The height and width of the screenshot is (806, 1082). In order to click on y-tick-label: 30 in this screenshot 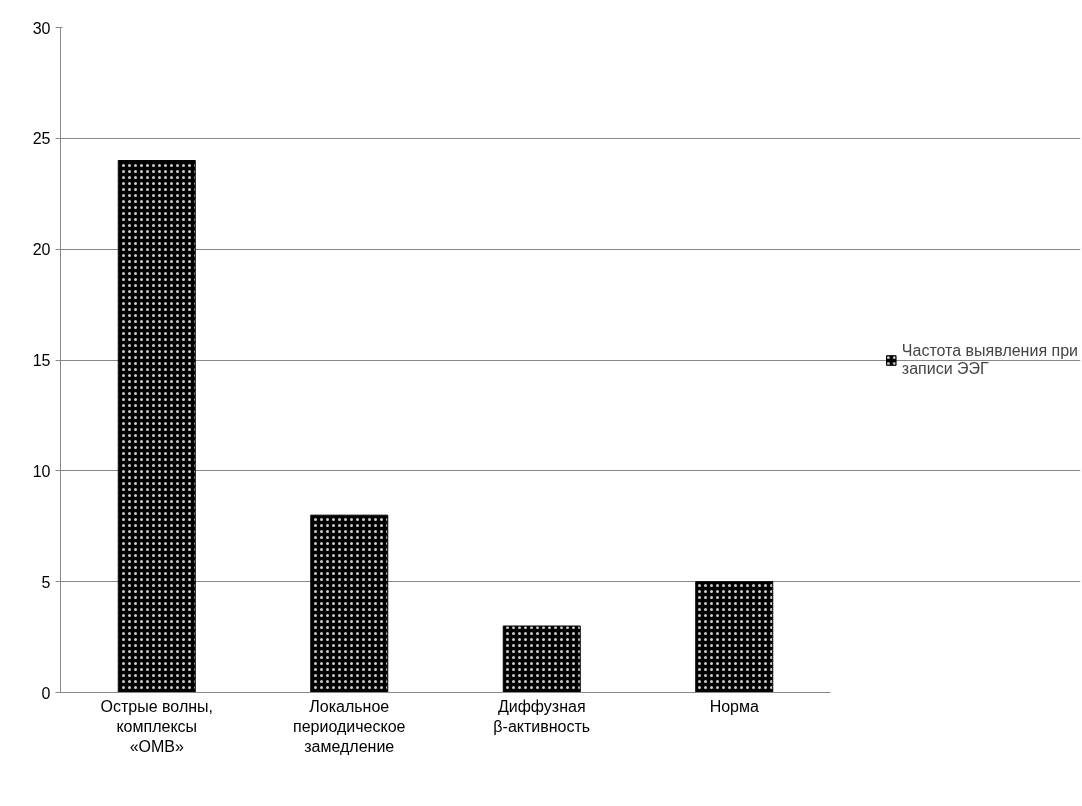, I will do `click(41, 28)`.